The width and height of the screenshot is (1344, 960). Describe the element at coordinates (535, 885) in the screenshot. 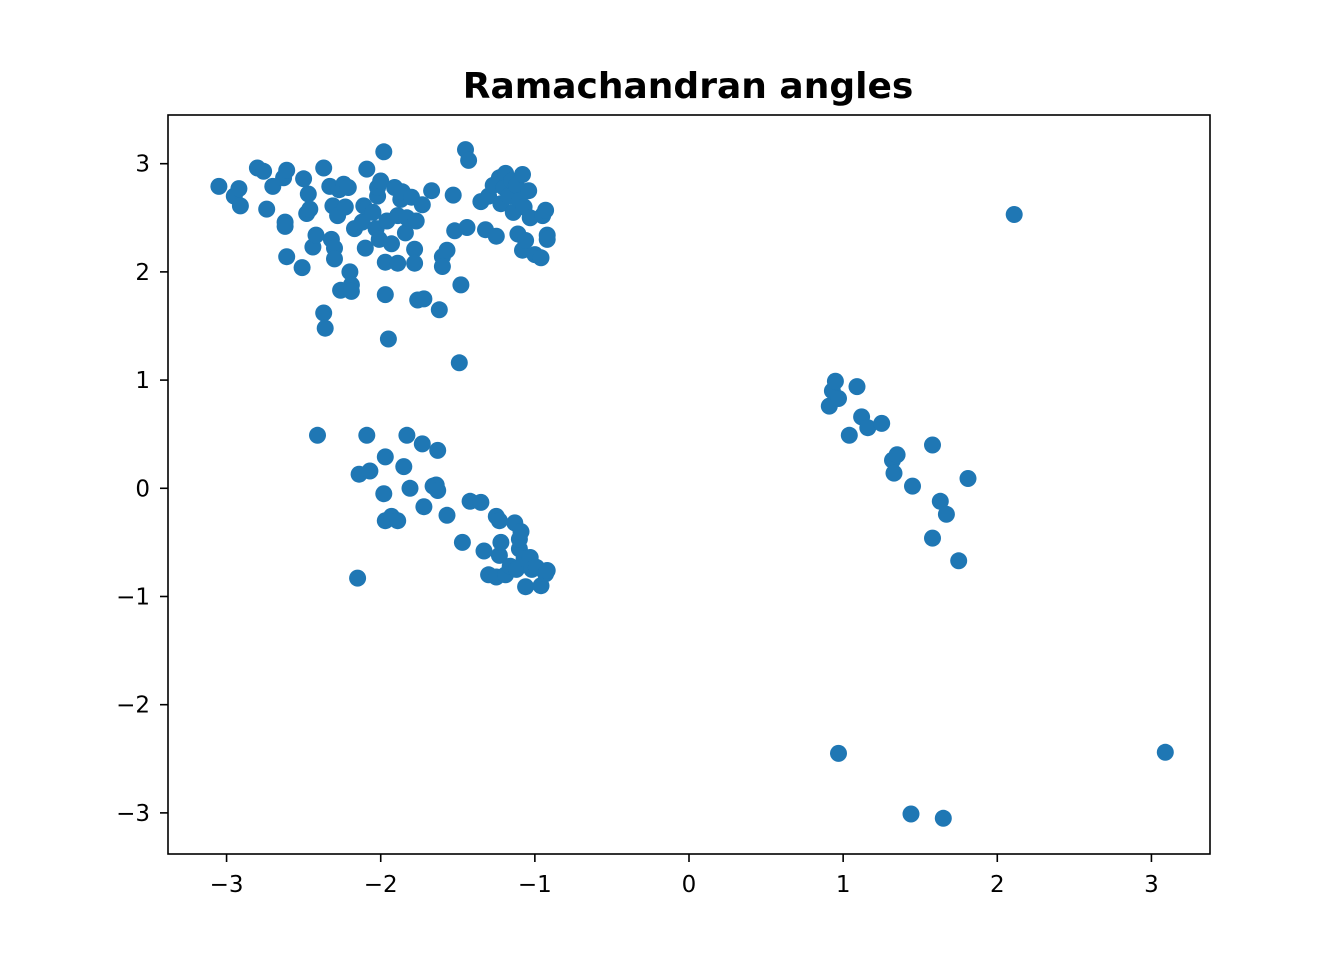

I see `x-tick-label: −1` at that location.